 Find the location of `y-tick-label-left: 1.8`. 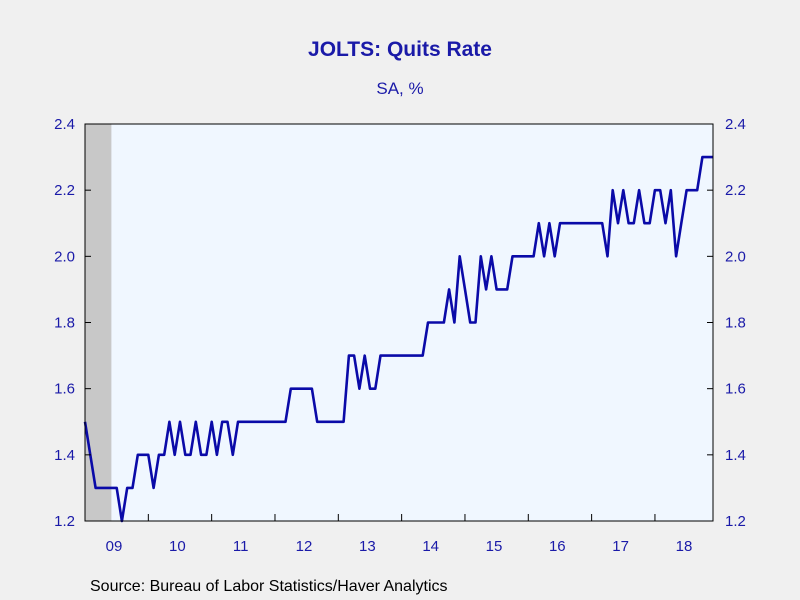

y-tick-label-left: 1.8 is located at coordinates (64, 323).